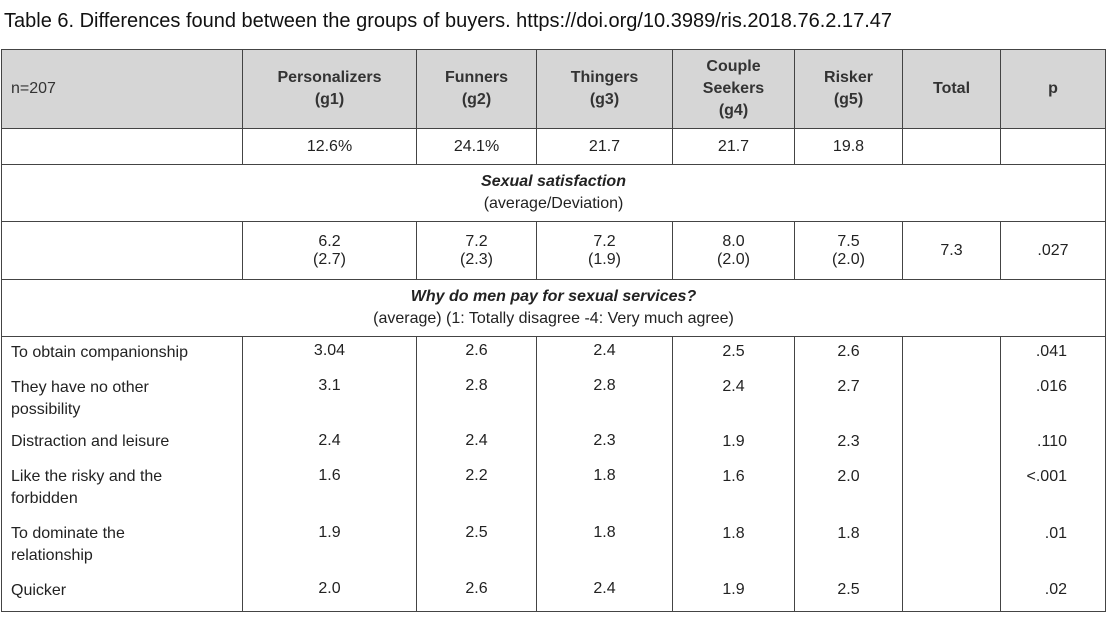 The height and width of the screenshot is (618, 1110). I want to click on satisfaction-g1: 6.2 (2.7), so click(329, 250).